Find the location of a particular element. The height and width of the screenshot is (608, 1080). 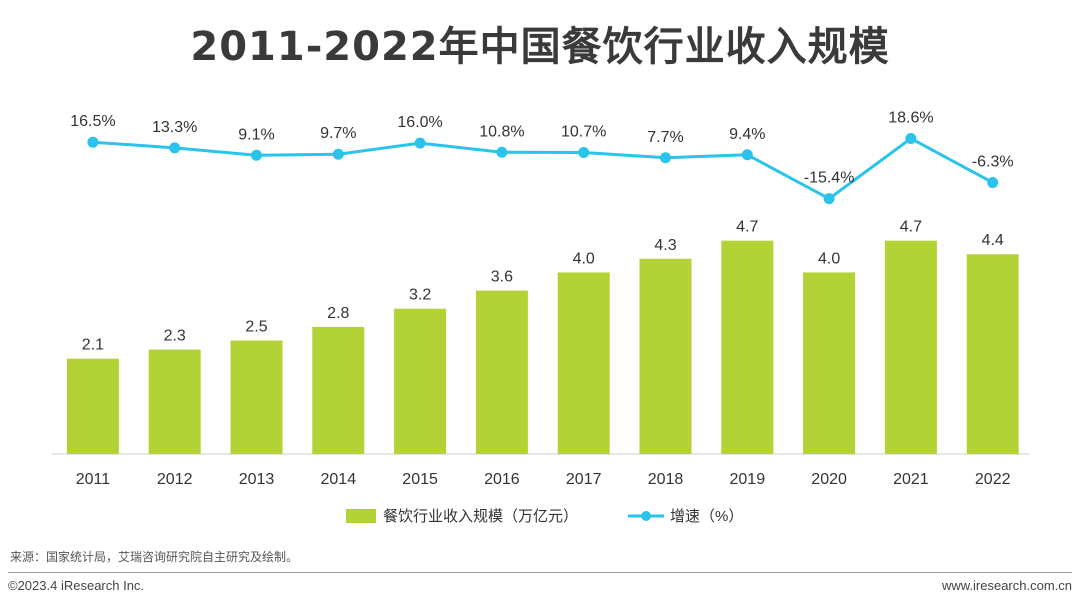

x-tick-2011: 2011 is located at coordinates (93, 479).